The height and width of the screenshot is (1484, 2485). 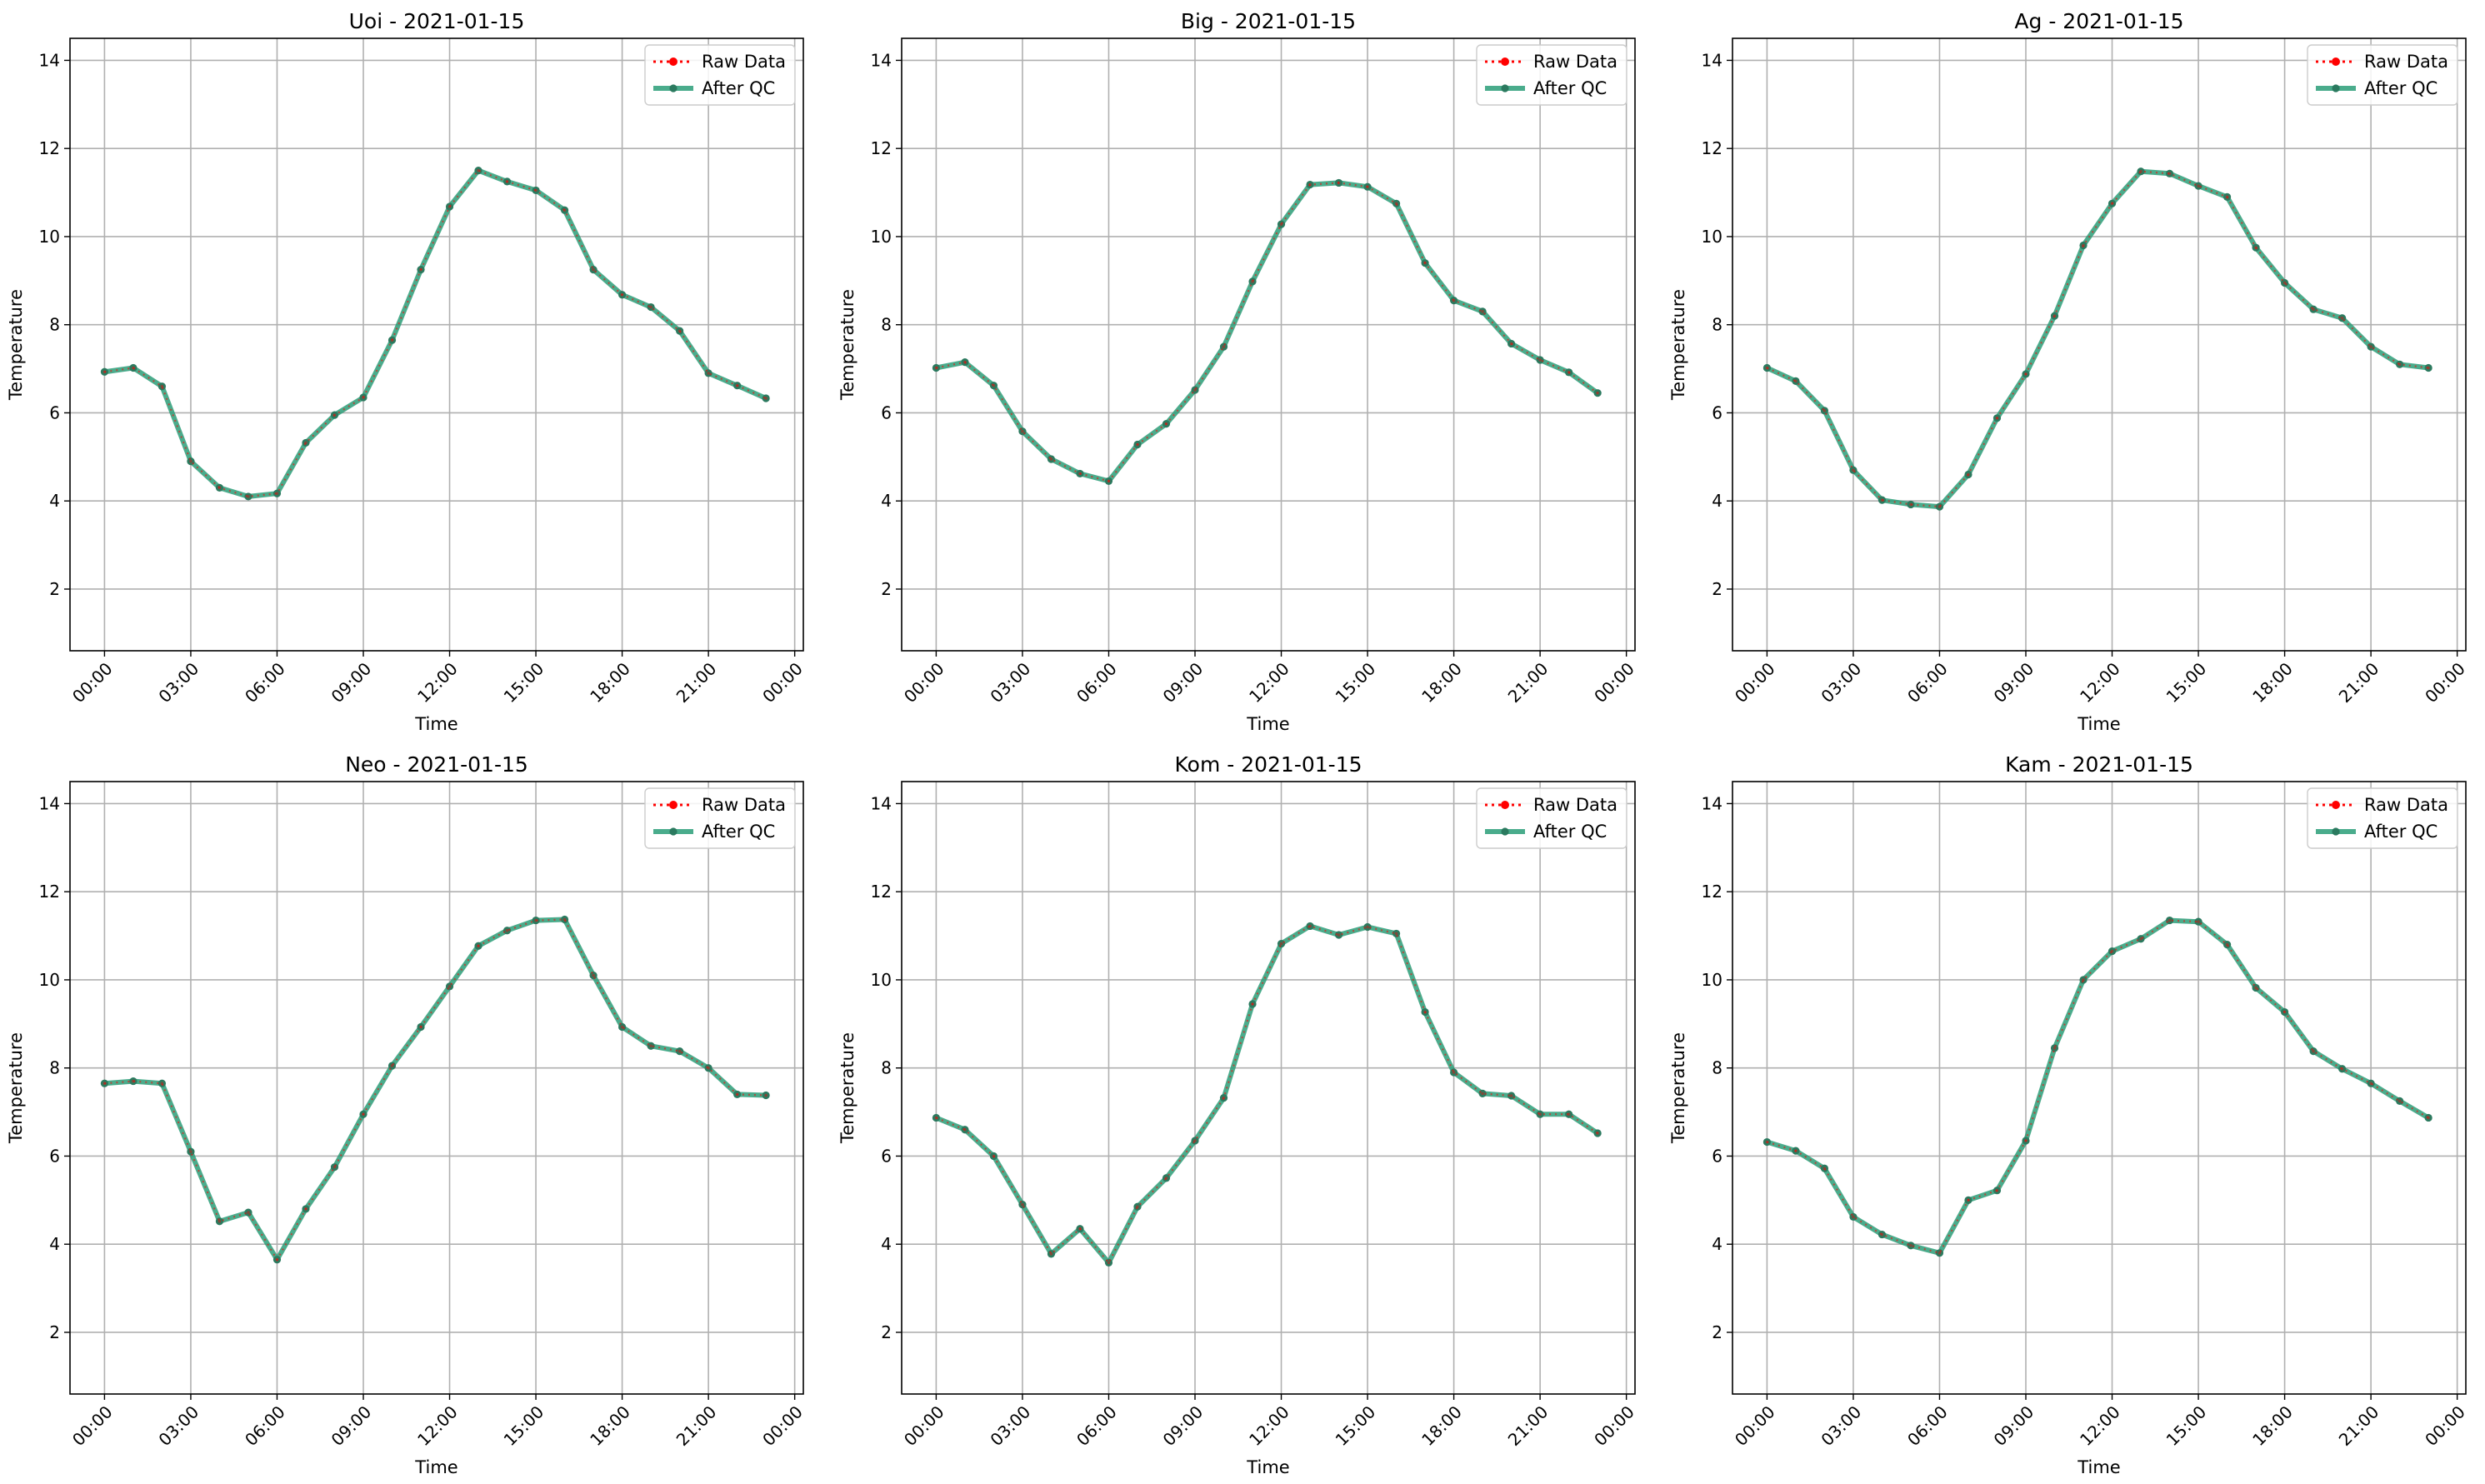 I want to click on chart-title: Uoi - 2021-01-15, so click(x=437, y=21).